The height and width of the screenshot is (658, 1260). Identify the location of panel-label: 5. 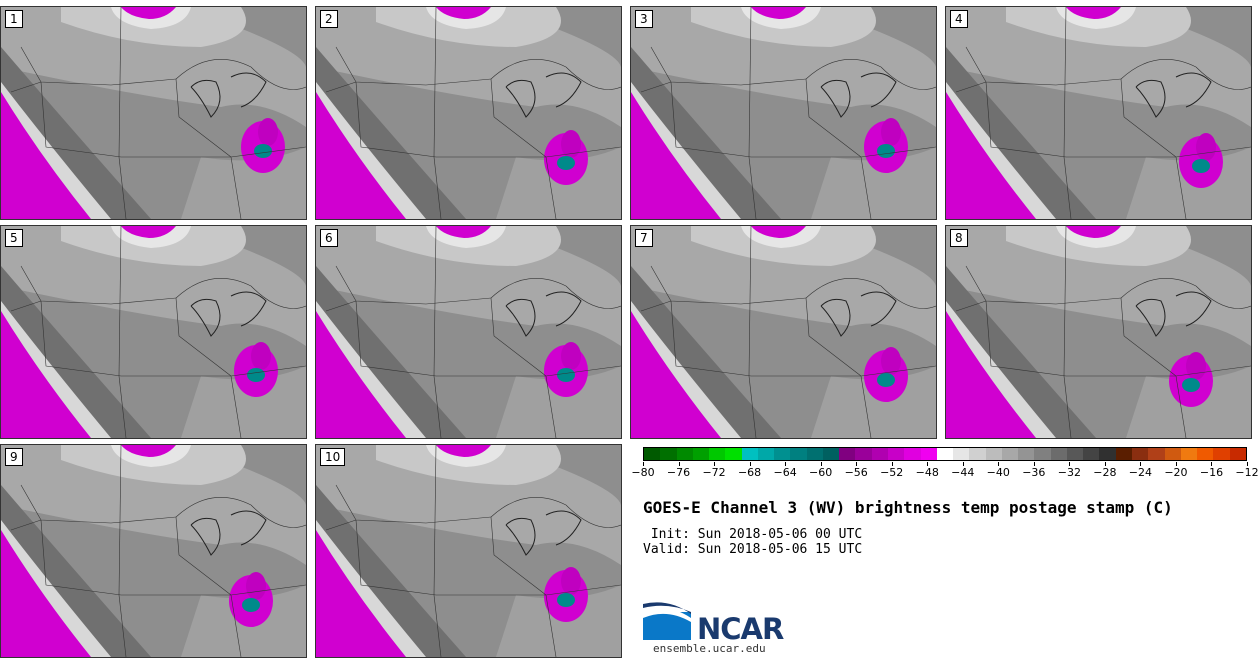
(14, 238).